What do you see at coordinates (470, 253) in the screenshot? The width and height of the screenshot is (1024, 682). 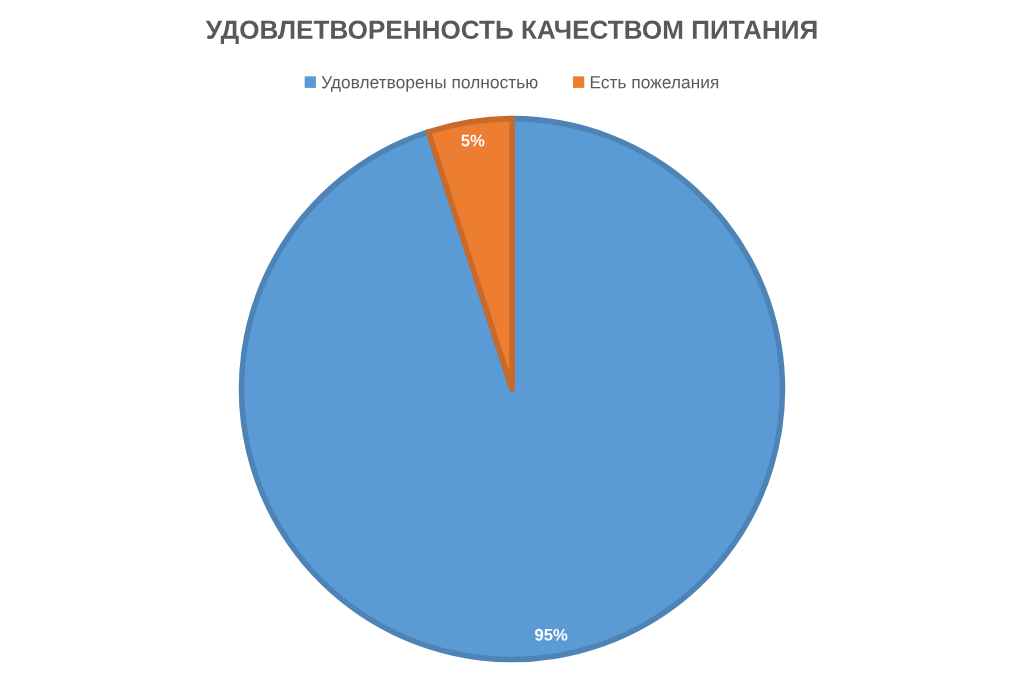 I see `pie-slice` at bounding box center [470, 253].